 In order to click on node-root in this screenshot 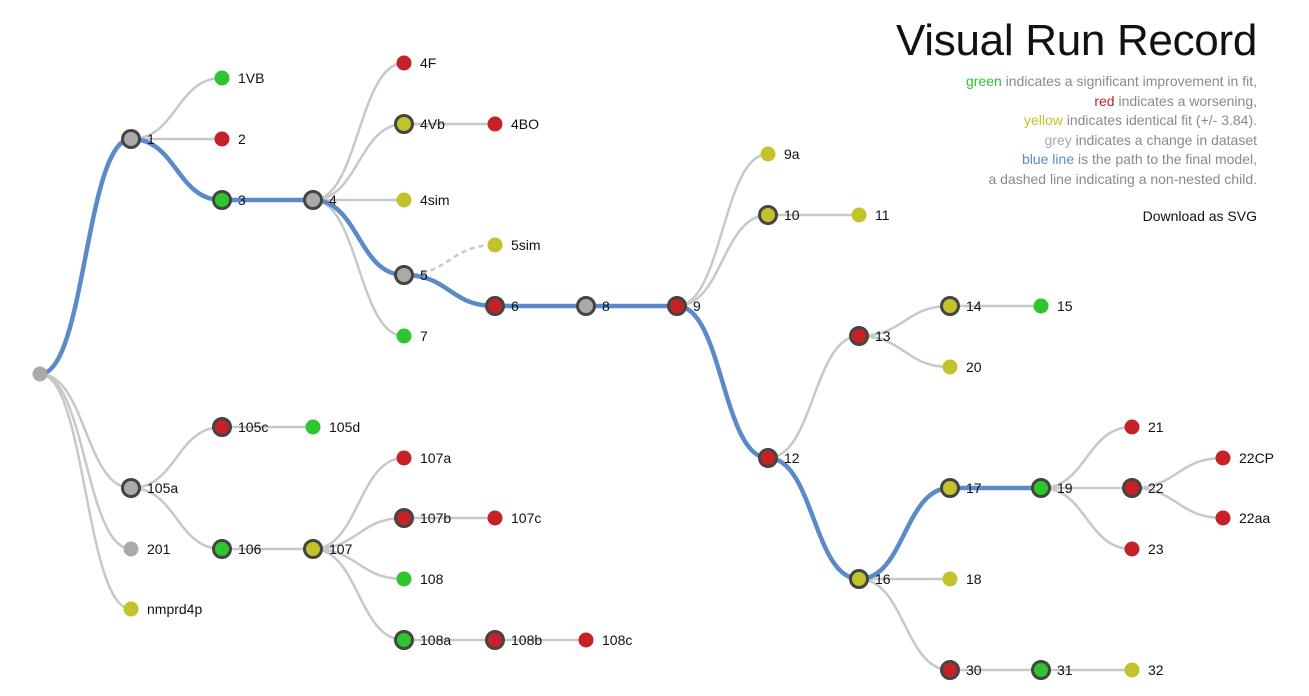, I will do `click(40, 374)`.